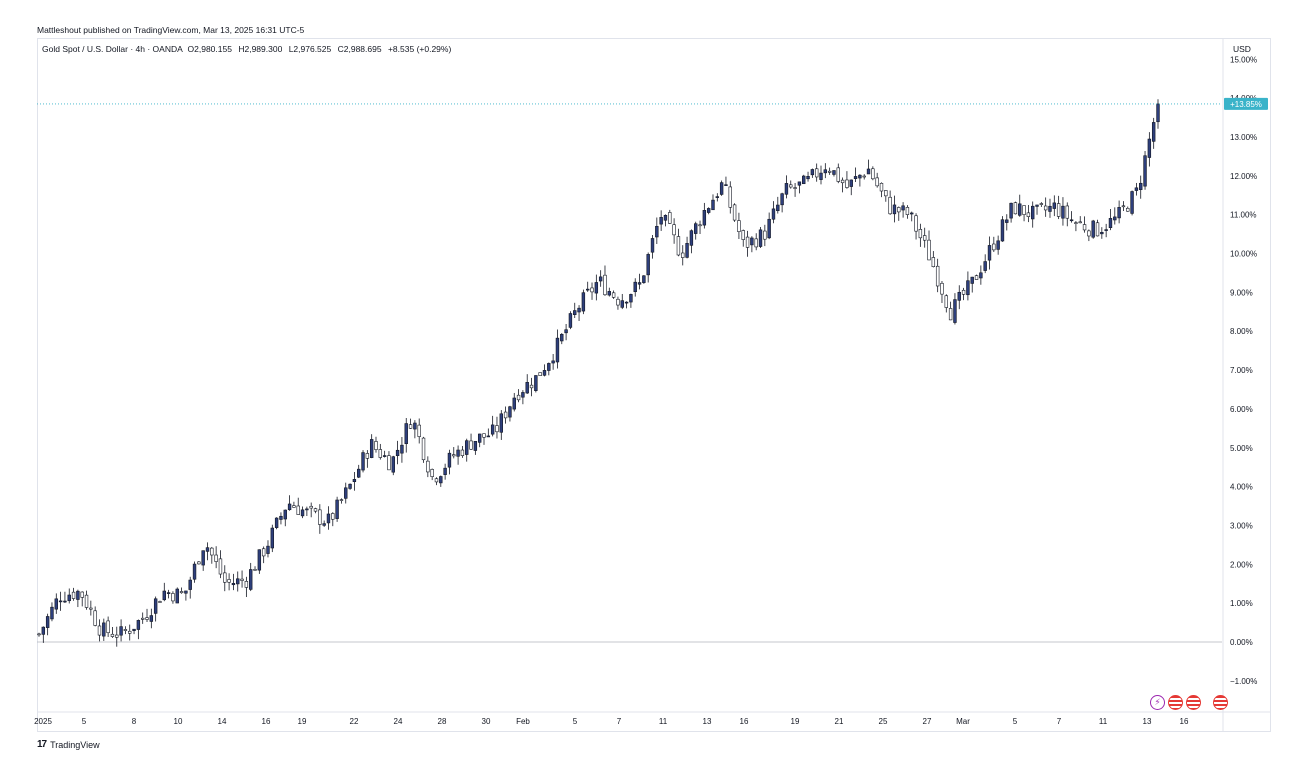  What do you see at coordinates (1242, 49) in the screenshot?
I see `currency-label: USD` at bounding box center [1242, 49].